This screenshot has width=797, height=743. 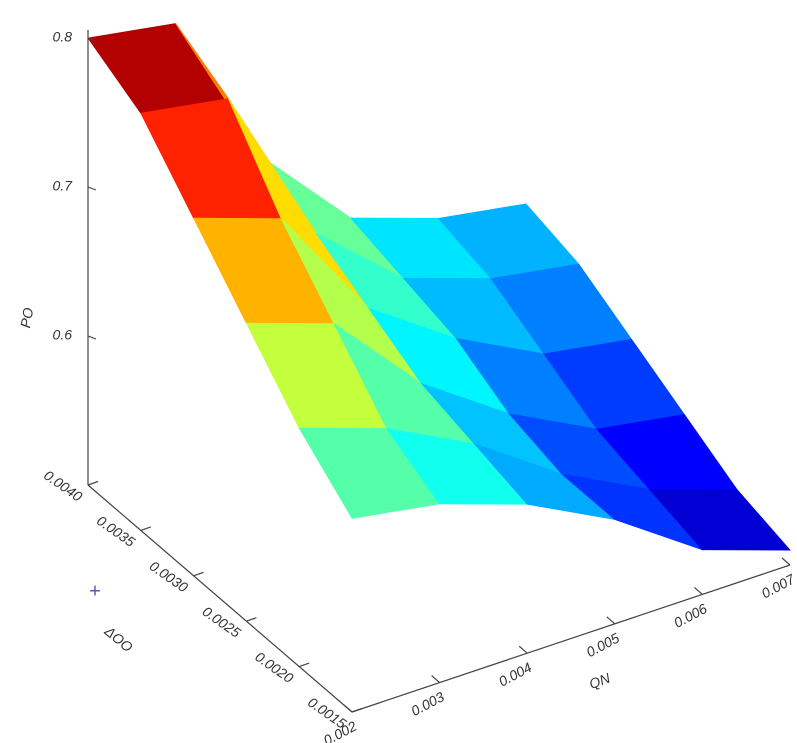 I want to click on surface-patch, so click(x=719, y=519).